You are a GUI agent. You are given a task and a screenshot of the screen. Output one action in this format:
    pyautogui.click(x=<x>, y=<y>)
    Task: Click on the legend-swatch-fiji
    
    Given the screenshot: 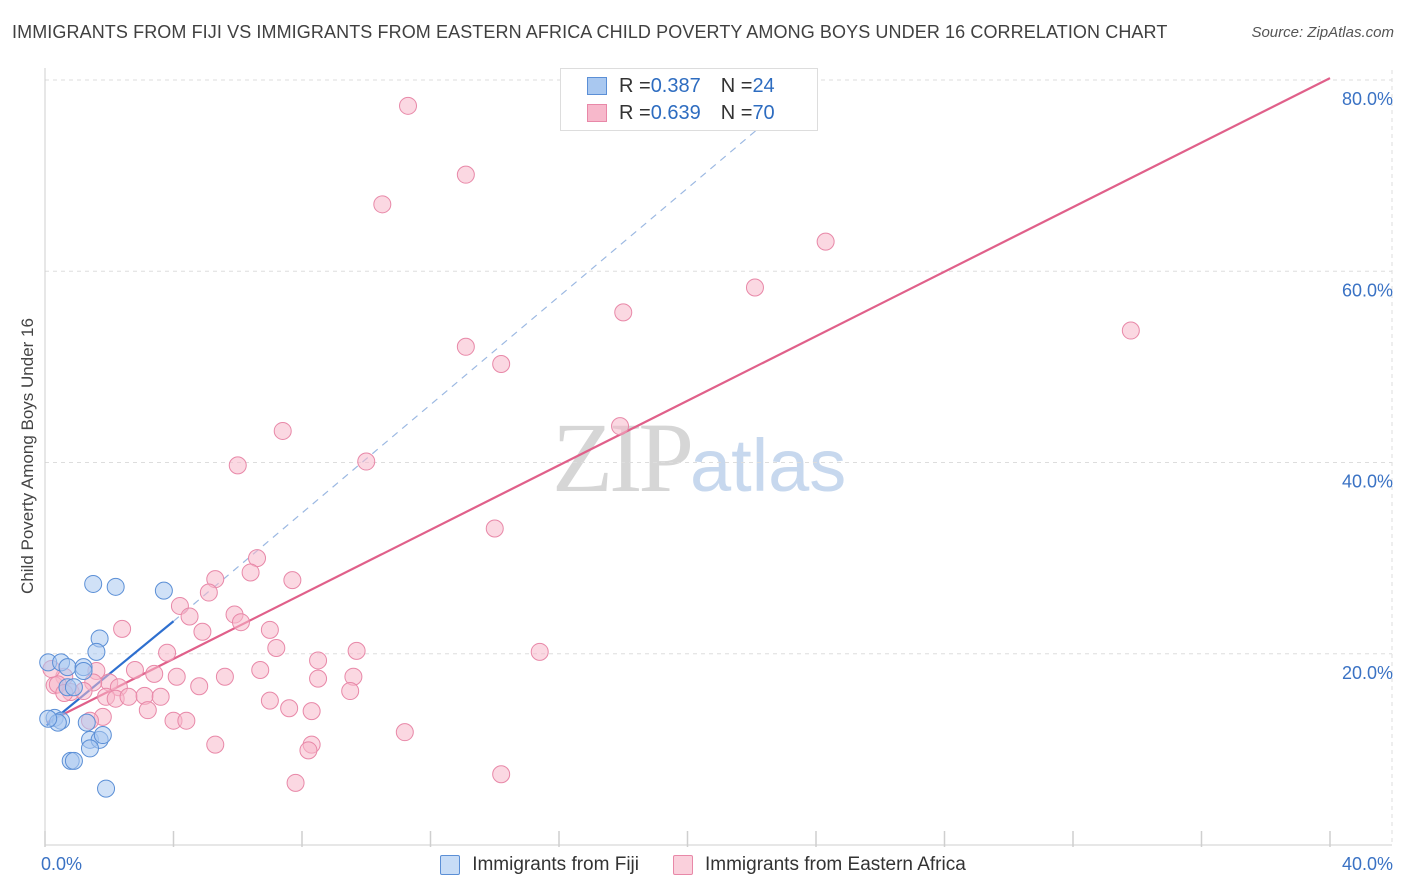 What is the action you would take?
    pyautogui.click(x=597, y=86)
    